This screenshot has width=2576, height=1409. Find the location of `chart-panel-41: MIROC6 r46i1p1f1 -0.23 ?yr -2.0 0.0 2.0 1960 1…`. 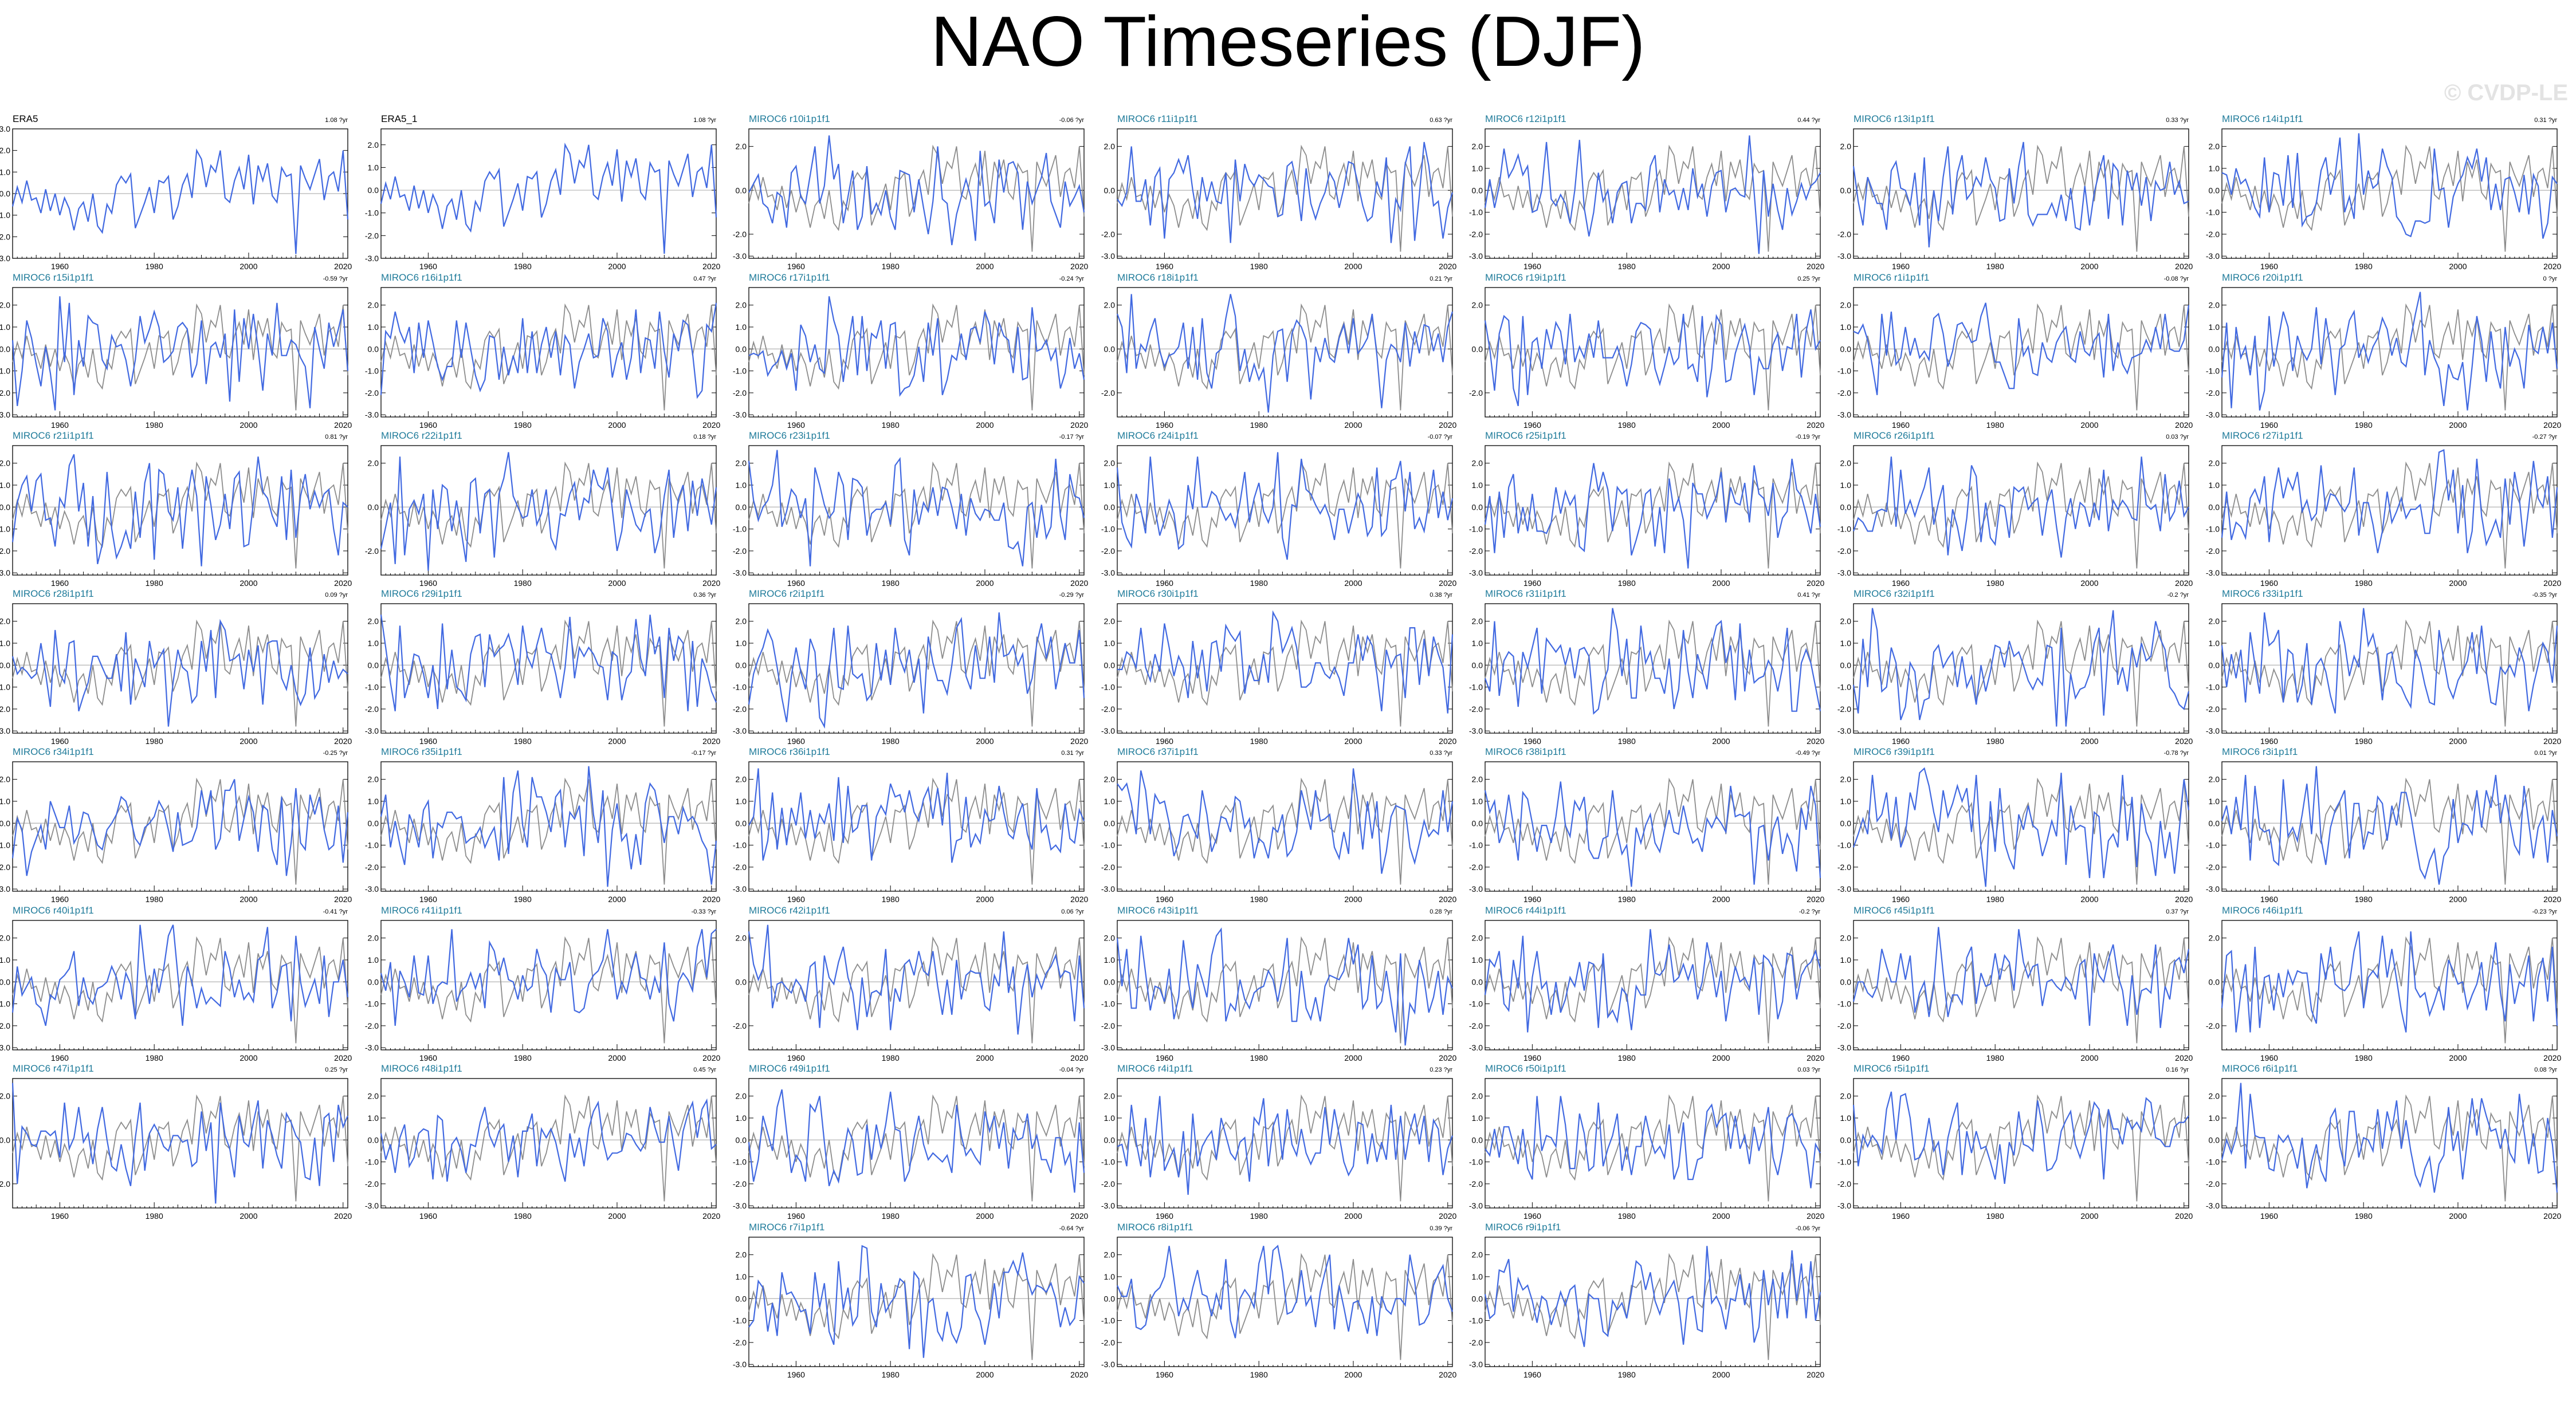

chart-panel-41: MIROC6 r46i1p1f1 -0.23 ?yr -2.0 0.0 2.0 1960 1… is located at coordinates (2384, 984).